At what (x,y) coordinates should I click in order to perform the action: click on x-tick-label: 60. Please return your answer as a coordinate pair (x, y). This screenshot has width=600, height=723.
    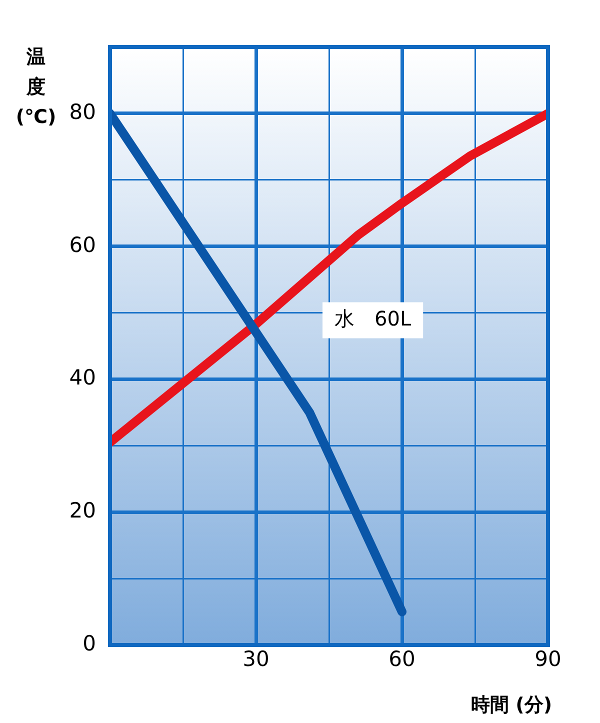
    Looking at the image, I should click on (402, 659).